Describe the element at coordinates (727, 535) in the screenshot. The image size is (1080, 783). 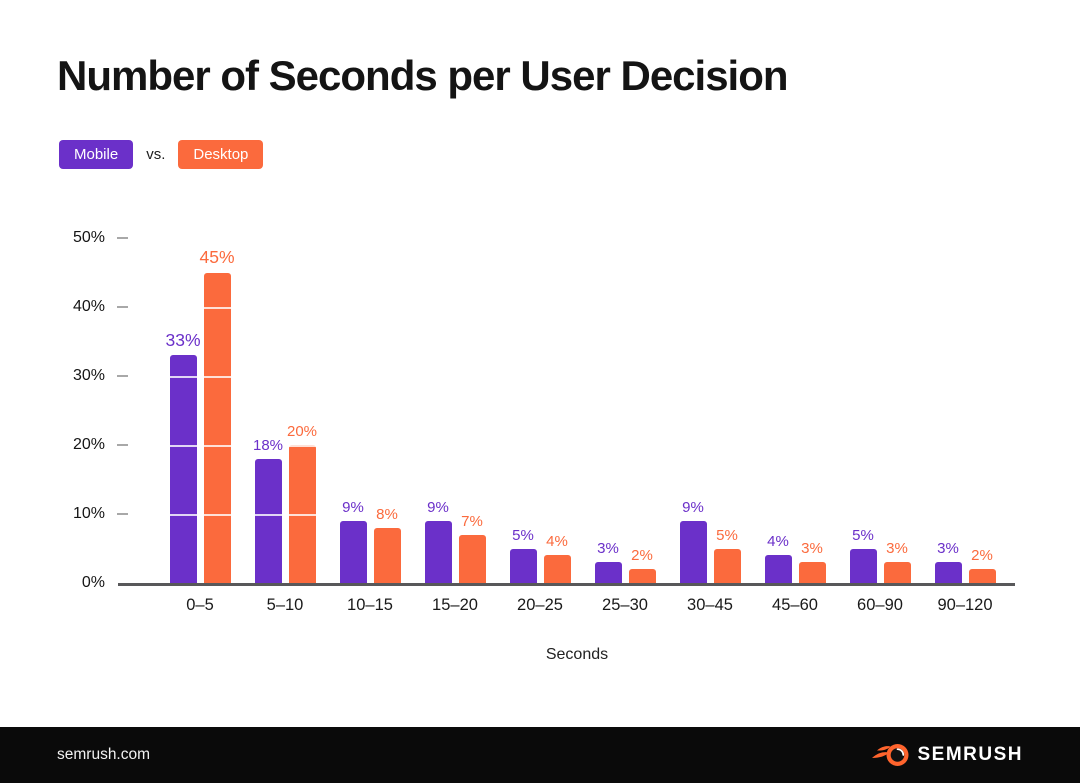
I see `bar-value-desktop-30–45: 5%` at that location.